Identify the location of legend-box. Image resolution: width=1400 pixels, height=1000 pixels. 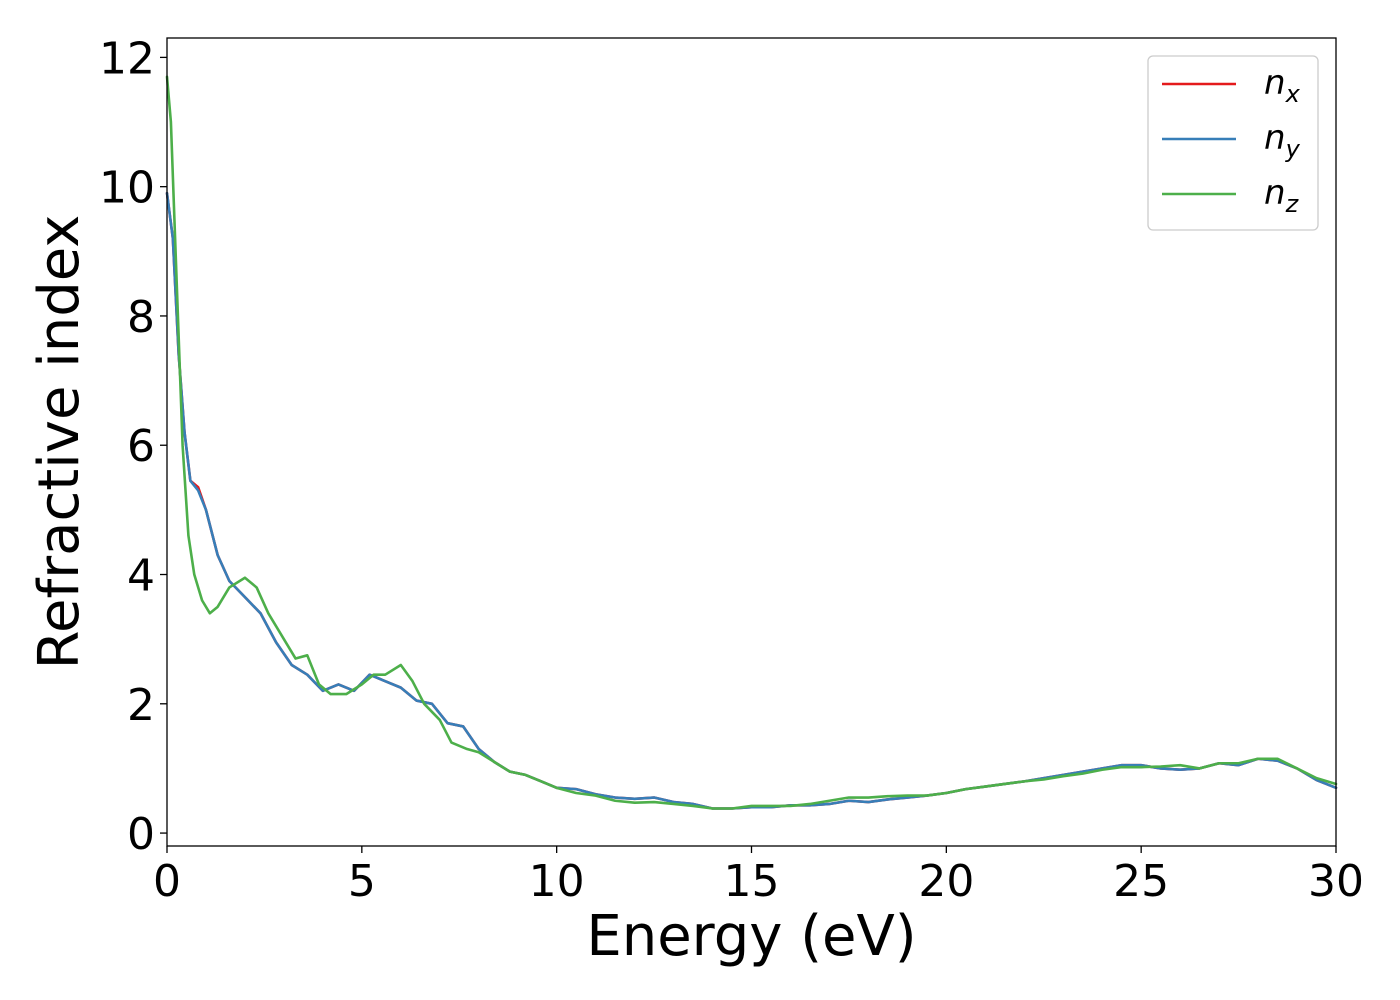
(1233, 143).